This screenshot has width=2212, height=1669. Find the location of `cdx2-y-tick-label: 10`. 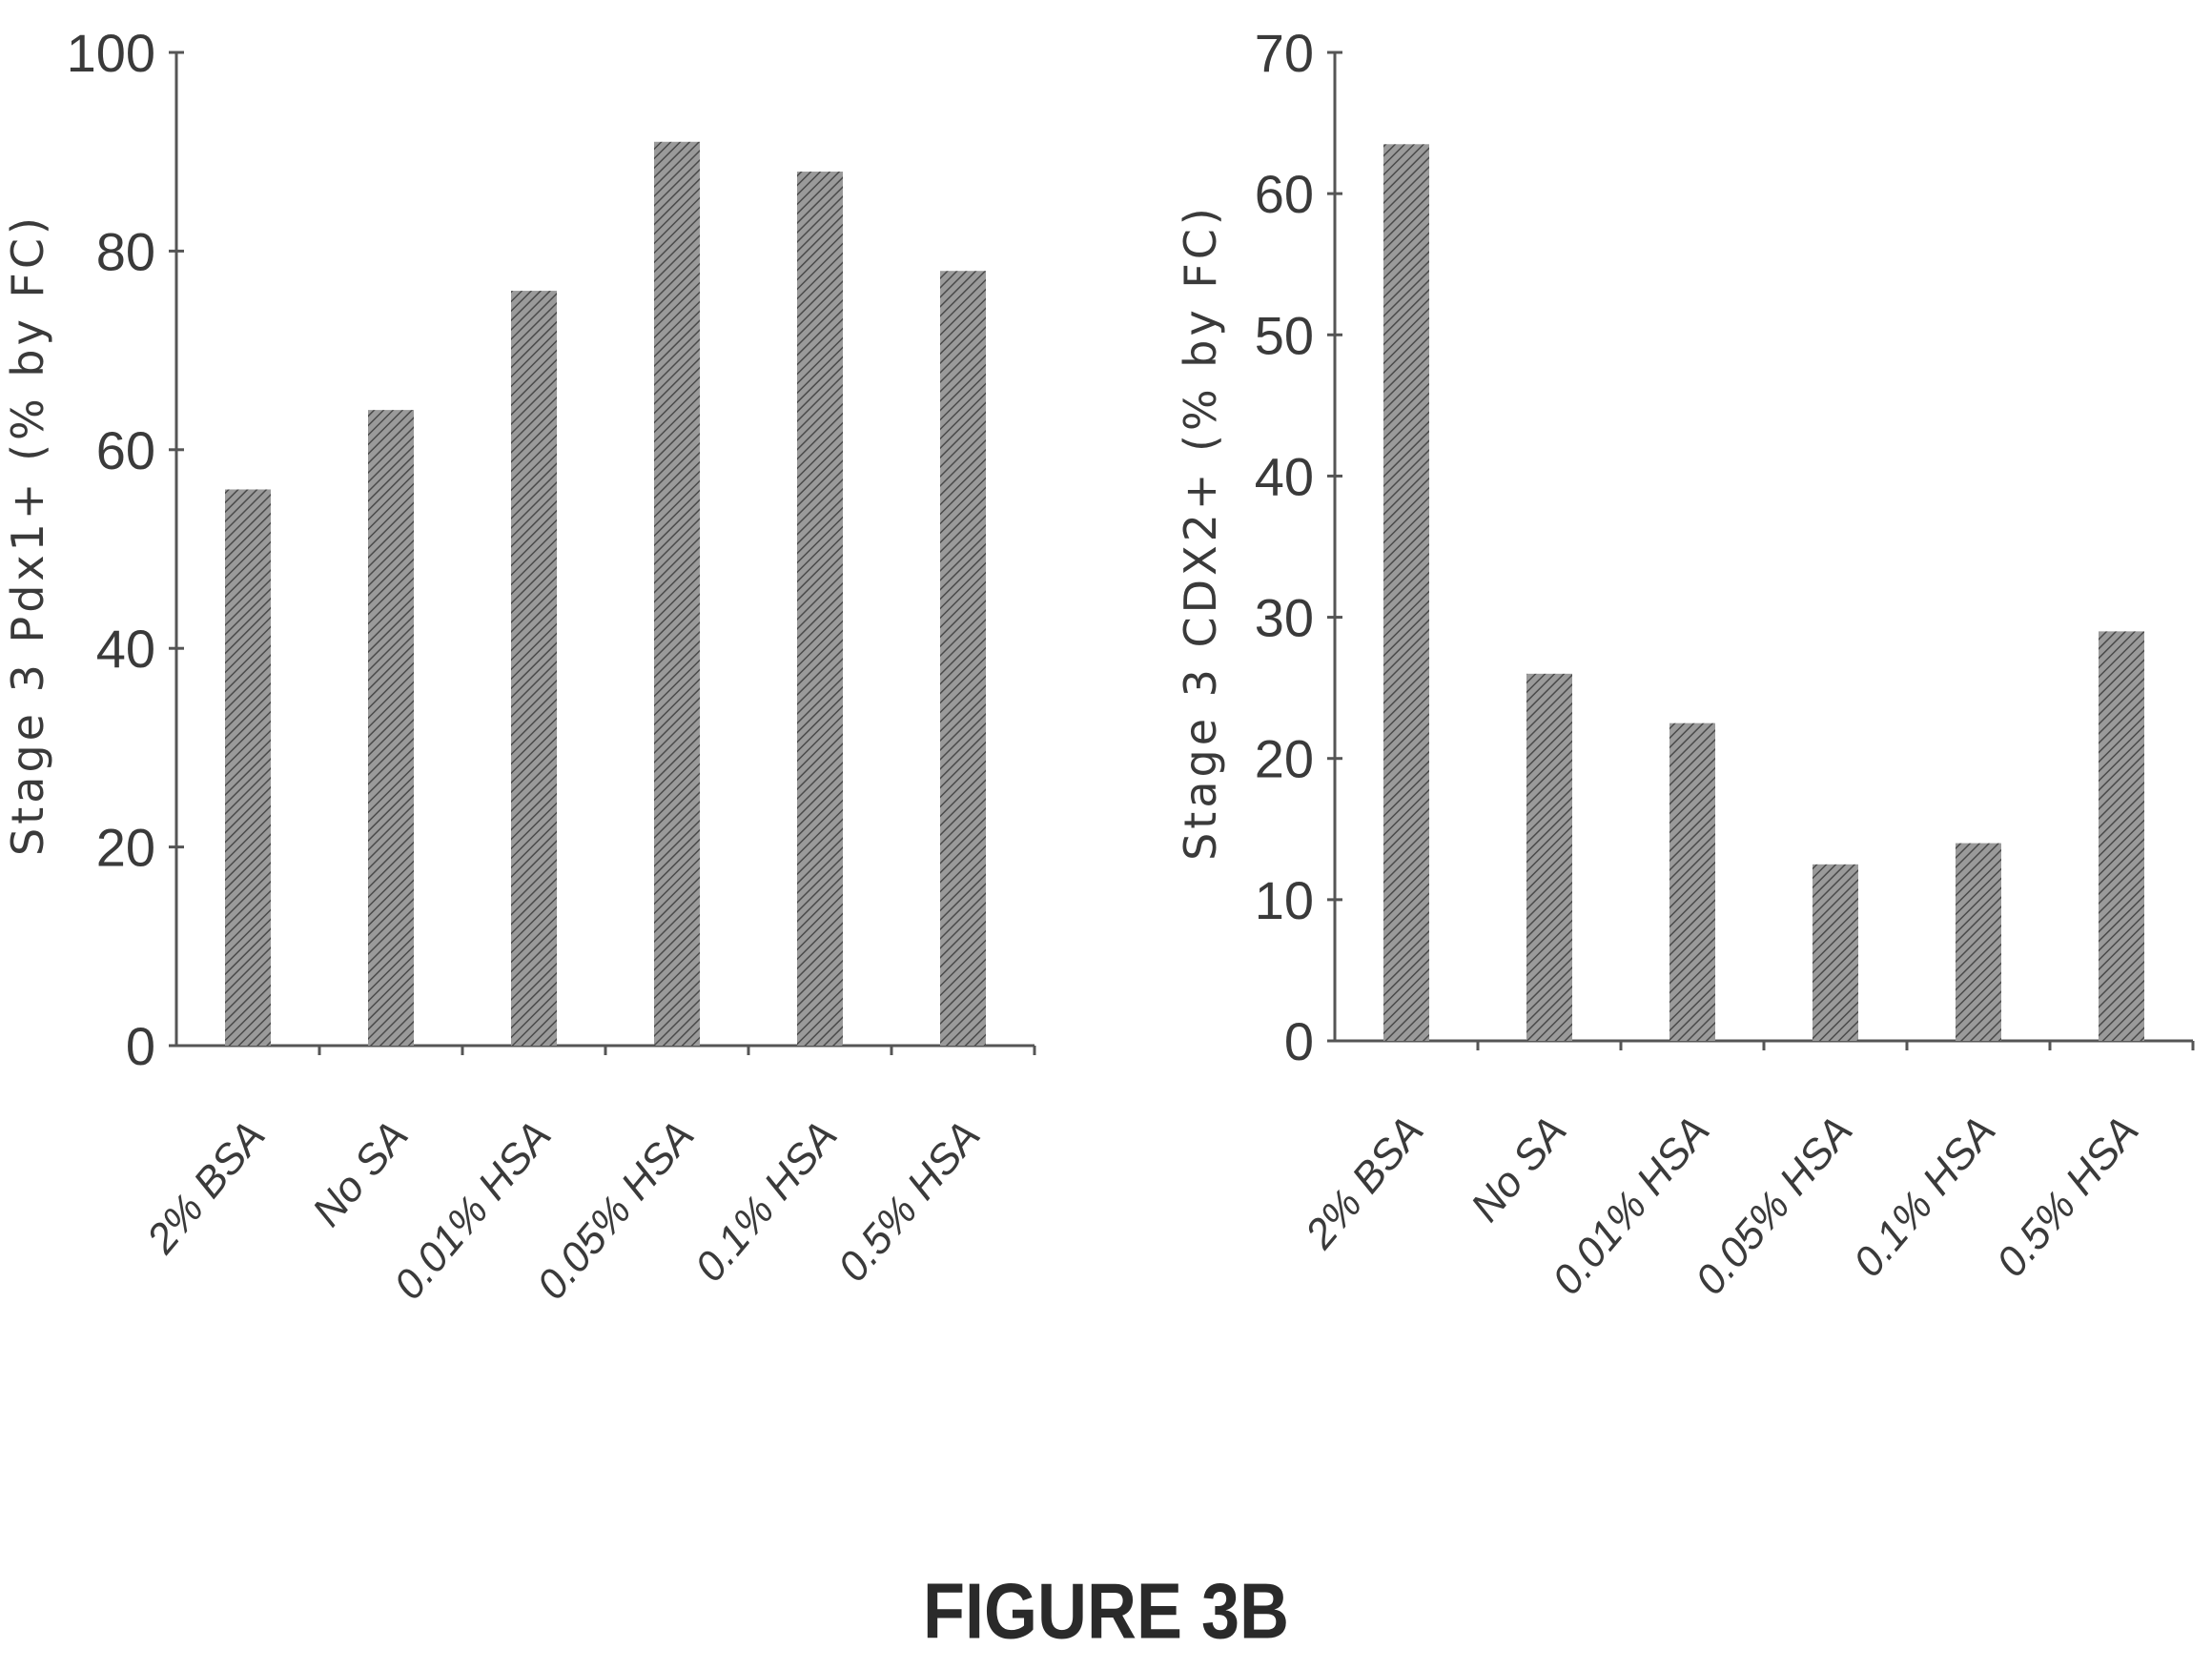

cdx2-y-tick-label: 10 is located at coordinates (1284, 900).